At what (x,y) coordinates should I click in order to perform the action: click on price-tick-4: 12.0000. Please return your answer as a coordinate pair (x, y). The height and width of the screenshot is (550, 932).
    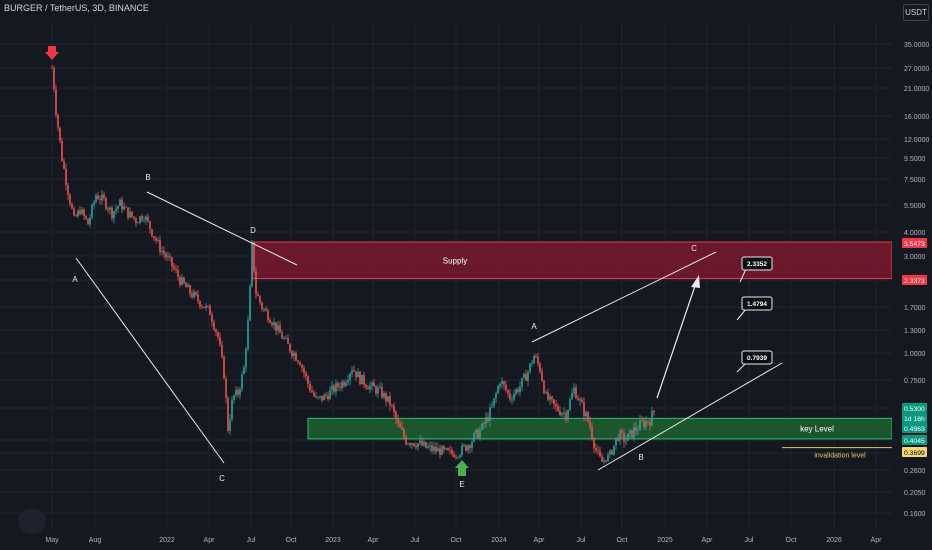
    Looking at the image, I should click on (916, 140).